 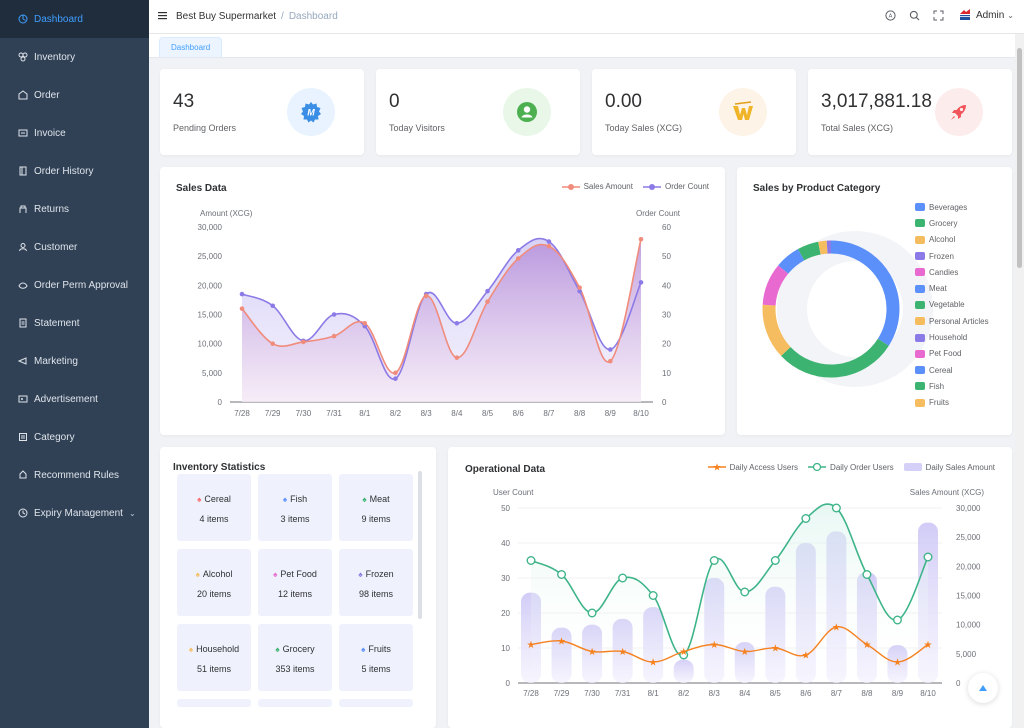 I want to click on legend-item-daily-sales-amount: Daily Sales Amount, so click(x=949, y=467).